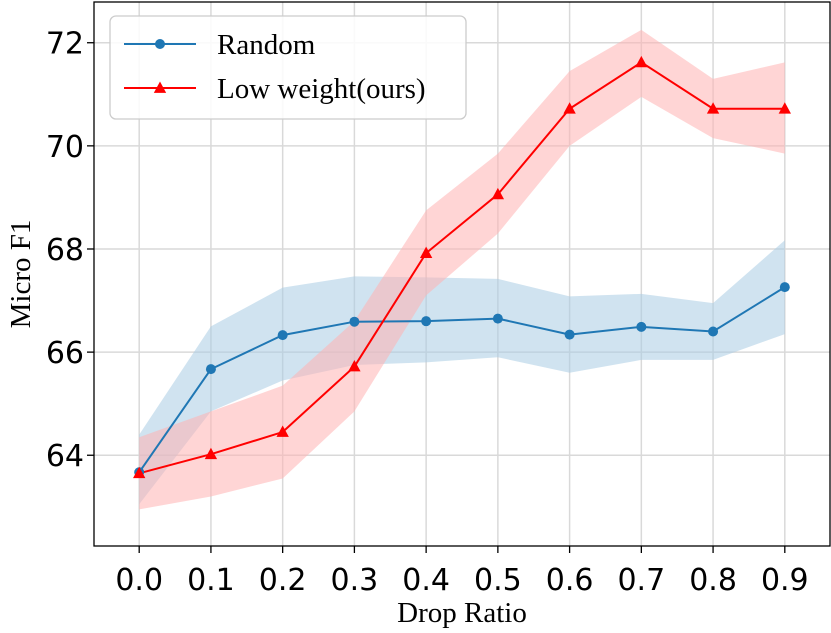 The image size is (831, 633). I want to click on legend-item-low-weight: Low weight(ours), so click(275, 89).